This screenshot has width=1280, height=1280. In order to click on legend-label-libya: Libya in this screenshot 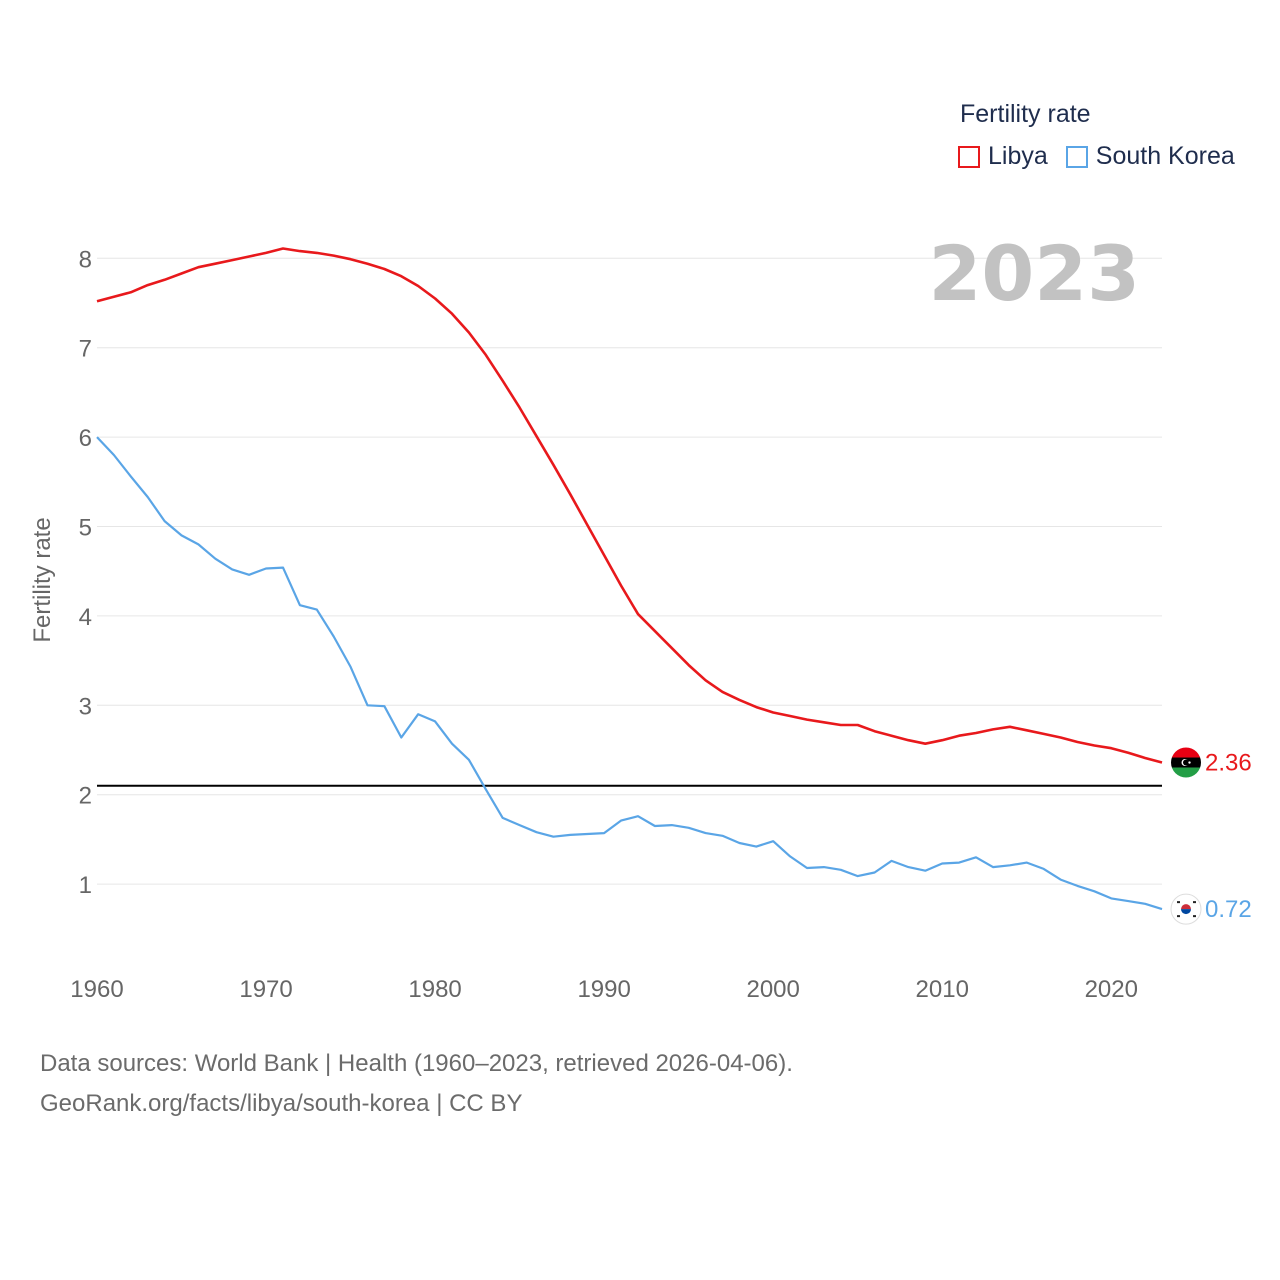, I will do `click(1018, 156)`.